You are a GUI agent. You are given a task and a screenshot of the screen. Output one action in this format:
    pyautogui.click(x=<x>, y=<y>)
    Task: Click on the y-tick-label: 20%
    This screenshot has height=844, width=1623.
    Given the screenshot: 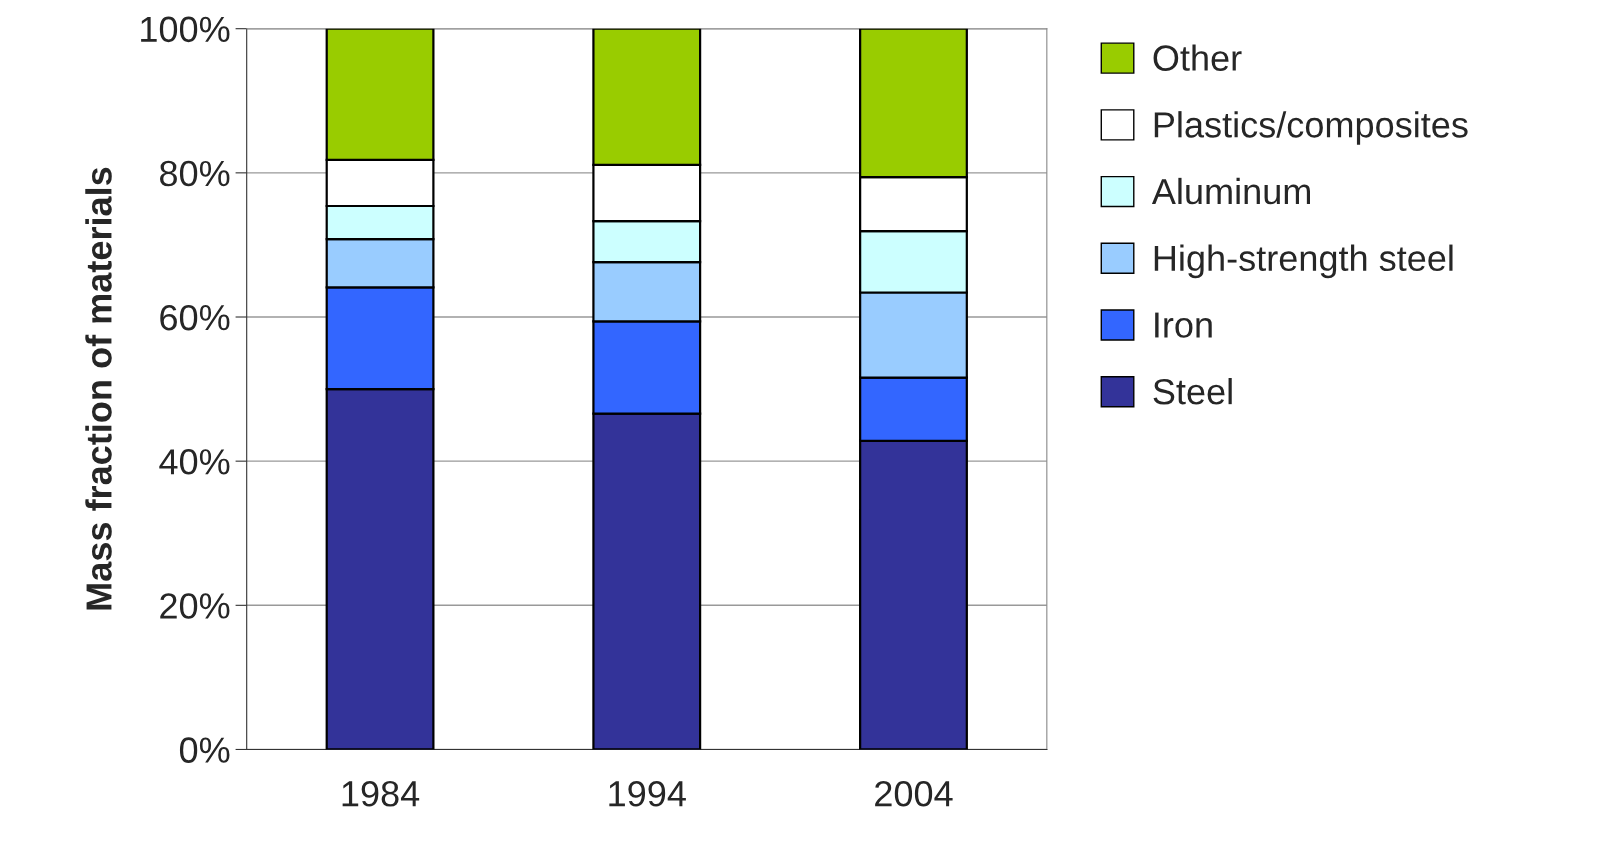 What is the action you would take?
    pyautogui.click(x=195, y=606)
    